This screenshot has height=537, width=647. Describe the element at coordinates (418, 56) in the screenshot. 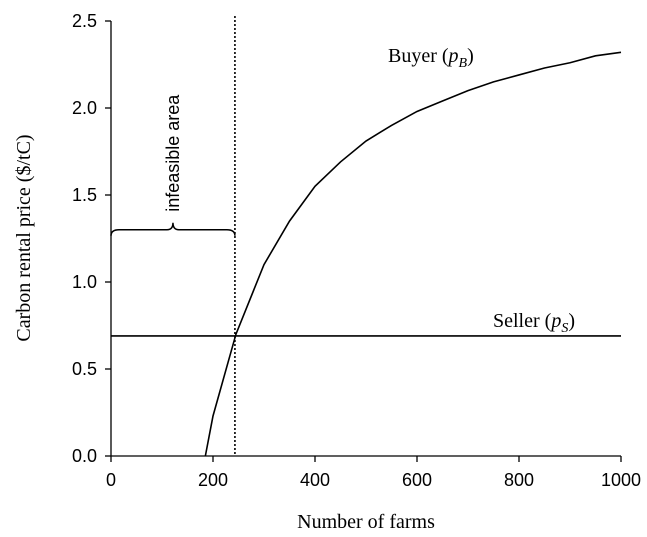

I see `series-label-part: Buyer (` at that location.